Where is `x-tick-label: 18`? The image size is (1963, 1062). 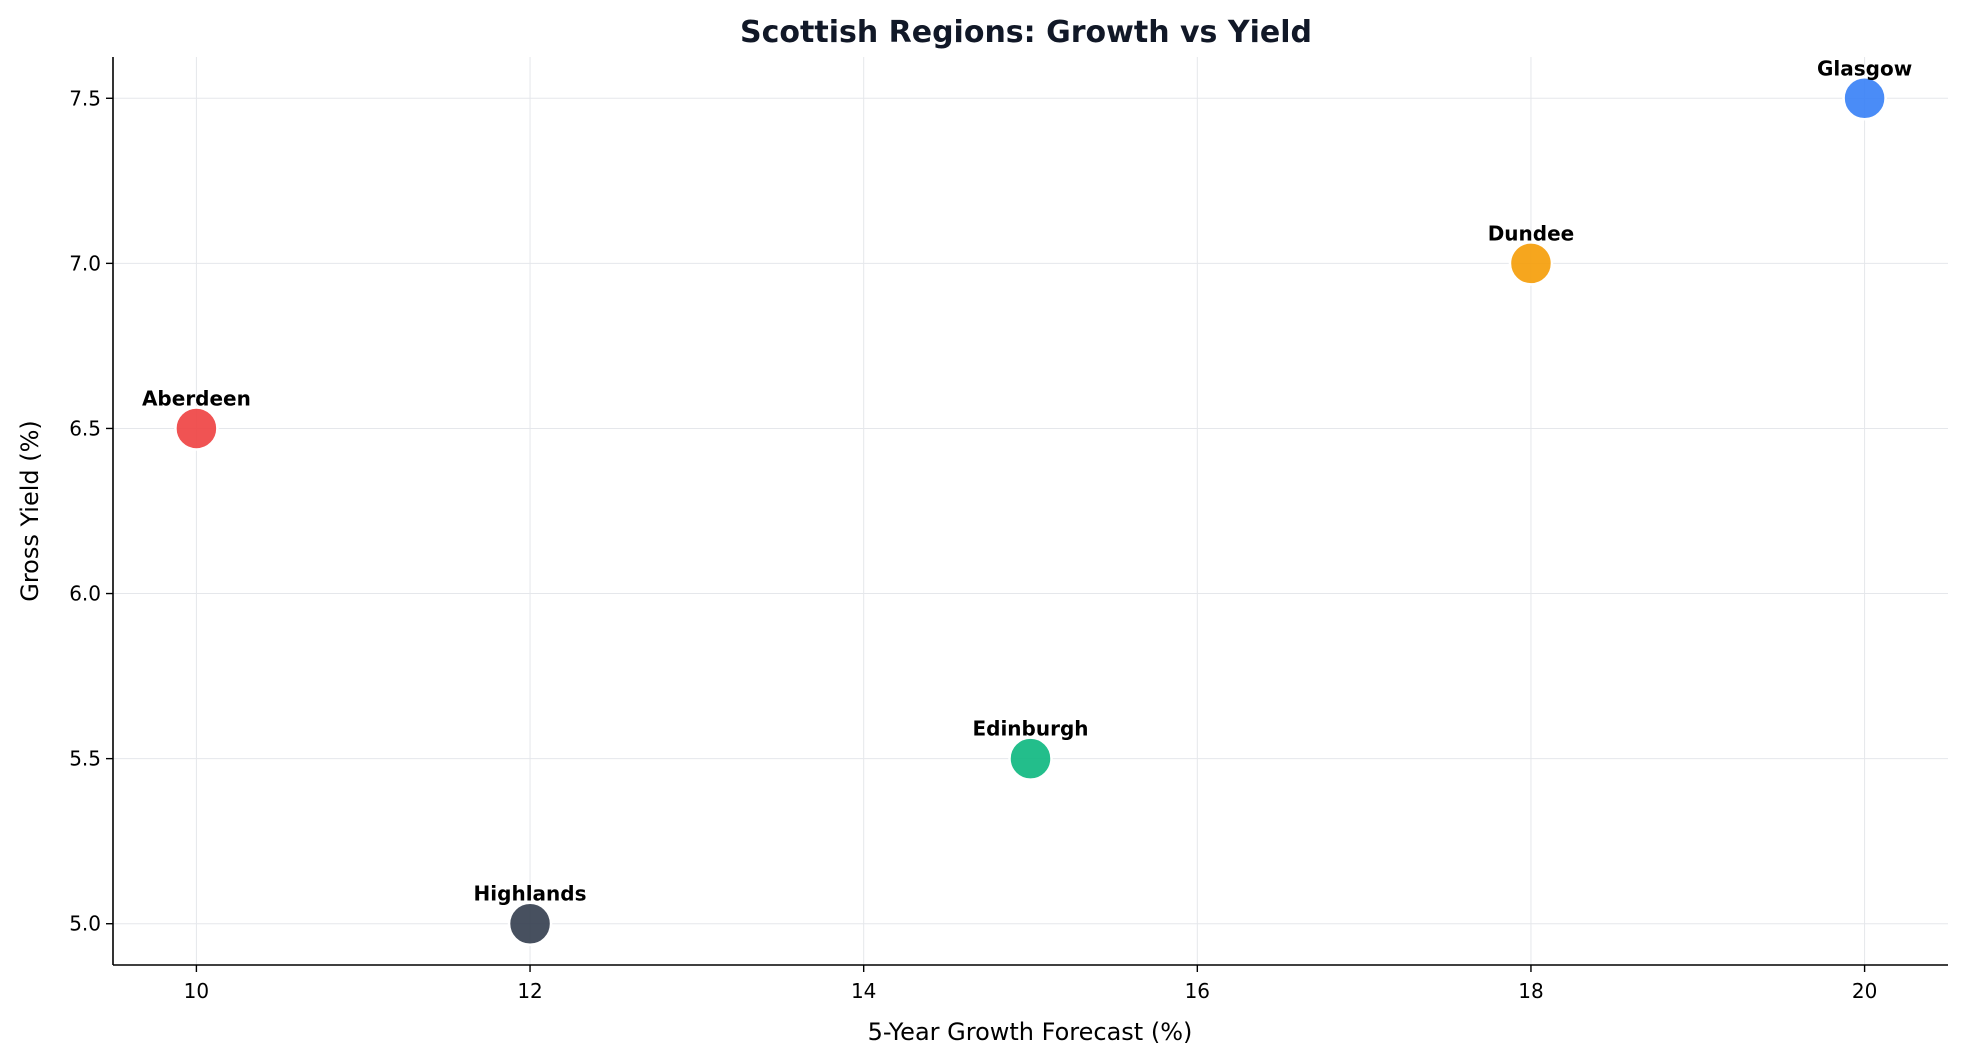 x-tick-label: 18 is located at coordinates (1530, 991).